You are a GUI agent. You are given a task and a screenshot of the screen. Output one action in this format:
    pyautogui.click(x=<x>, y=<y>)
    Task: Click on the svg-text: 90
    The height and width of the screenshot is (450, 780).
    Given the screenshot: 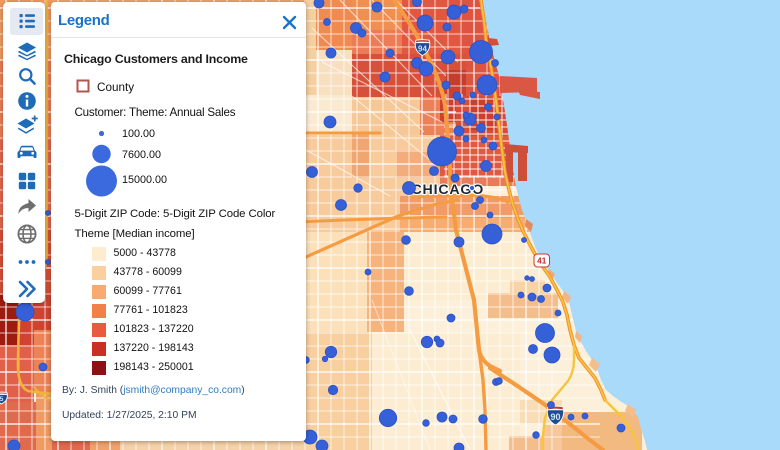 What is the action you would take?
    pyautogui.click(x=555, y=417)
    